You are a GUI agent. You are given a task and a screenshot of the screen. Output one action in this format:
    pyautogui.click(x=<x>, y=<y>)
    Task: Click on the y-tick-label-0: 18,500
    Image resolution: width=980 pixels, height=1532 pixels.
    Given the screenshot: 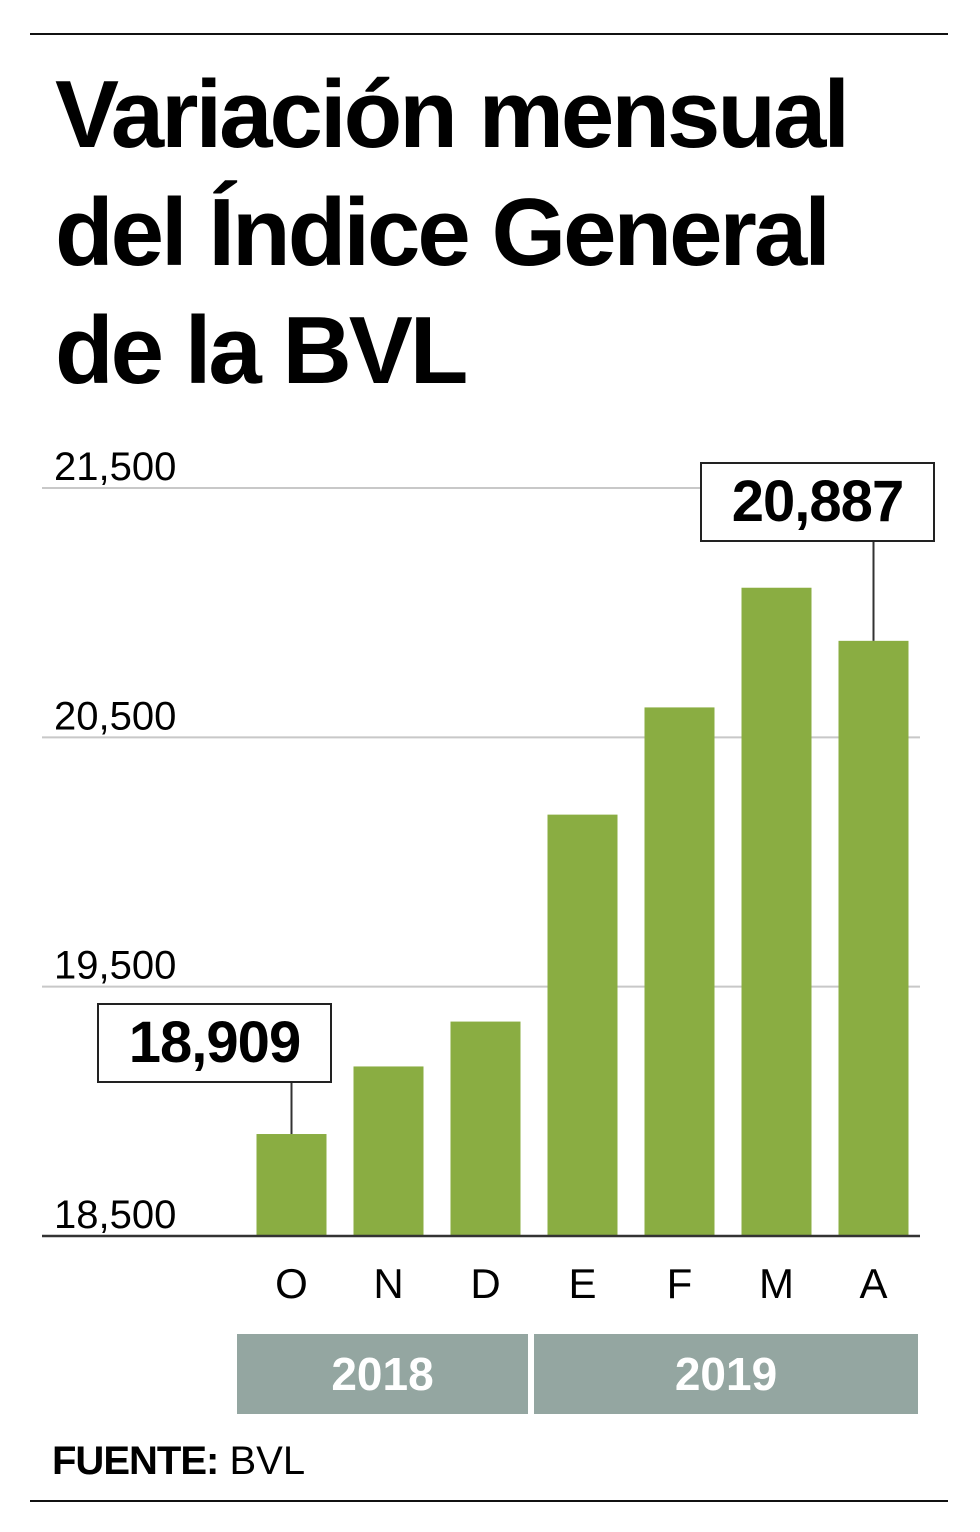 What is the action you would take?
    pyautogui.click(x=115, y=1215)
    